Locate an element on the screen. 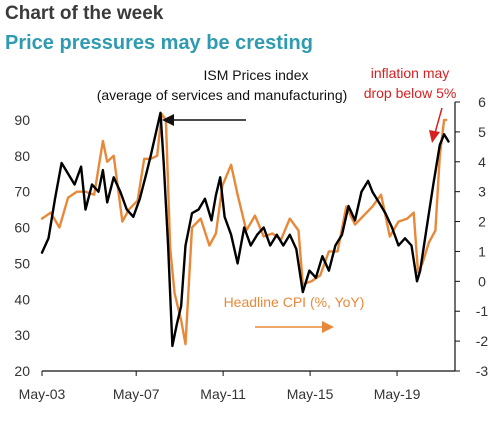  left-y-tick-label: 50 is located at coordinates (22, 263).